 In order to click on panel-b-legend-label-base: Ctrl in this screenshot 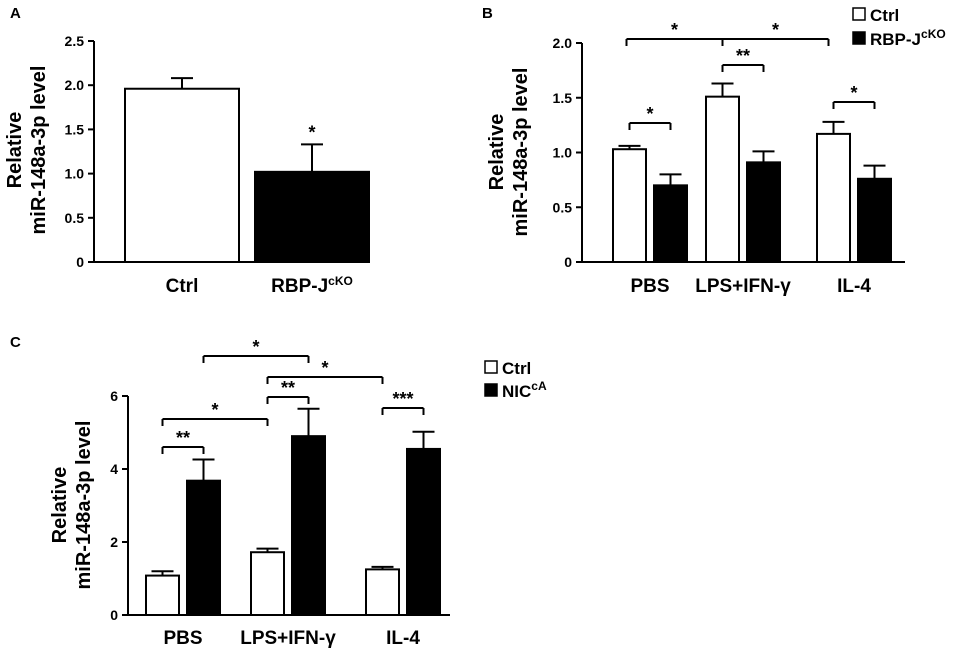, I will do `click(884, 15)`.